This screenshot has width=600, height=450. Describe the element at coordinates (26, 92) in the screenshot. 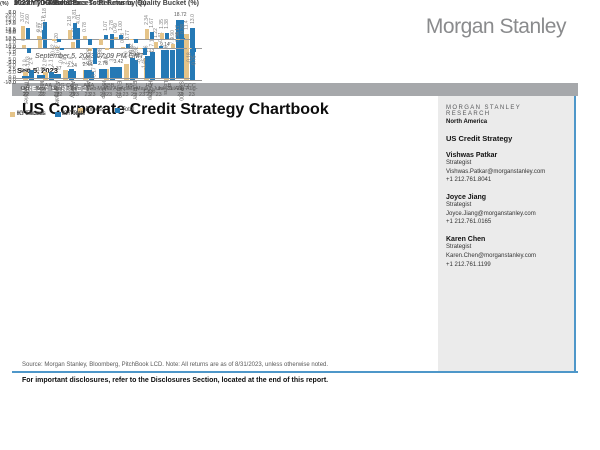

I see `category-label: Oct- 22` at that location.